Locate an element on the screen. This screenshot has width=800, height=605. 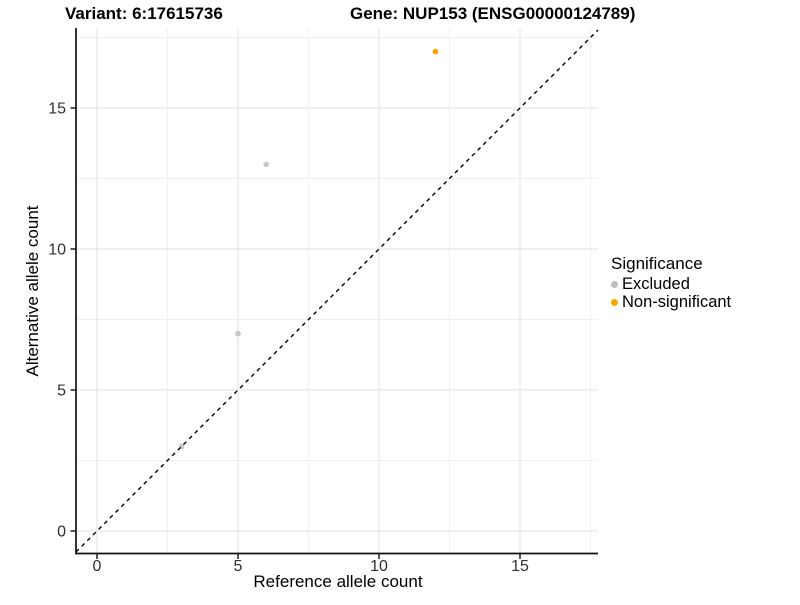
y-tick-label: 10 is located at coordinates (57, 250).